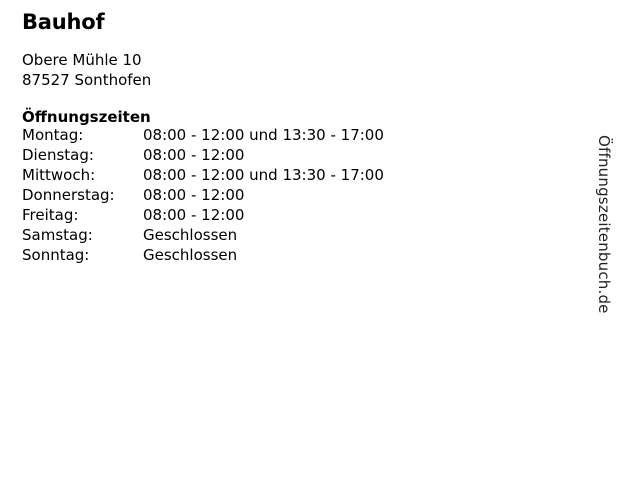 This screenshot has height=480, width=640. I want to click on day-label: Dienstag:, so click(58, 155).